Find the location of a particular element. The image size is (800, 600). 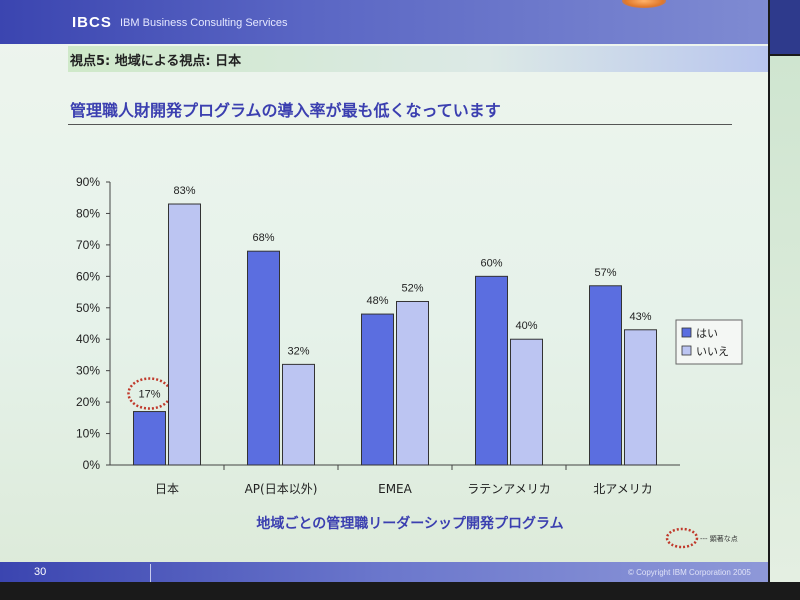

y-tick-label: 30% is located at coordinates (88, 371).